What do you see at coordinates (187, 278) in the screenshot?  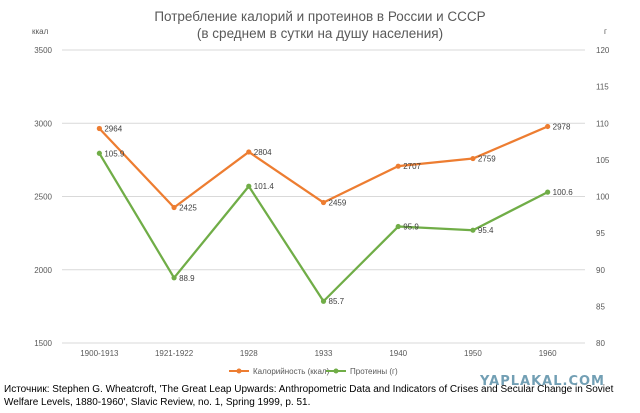 I see `data-label: 88.9` at bounding box center [187, 278].